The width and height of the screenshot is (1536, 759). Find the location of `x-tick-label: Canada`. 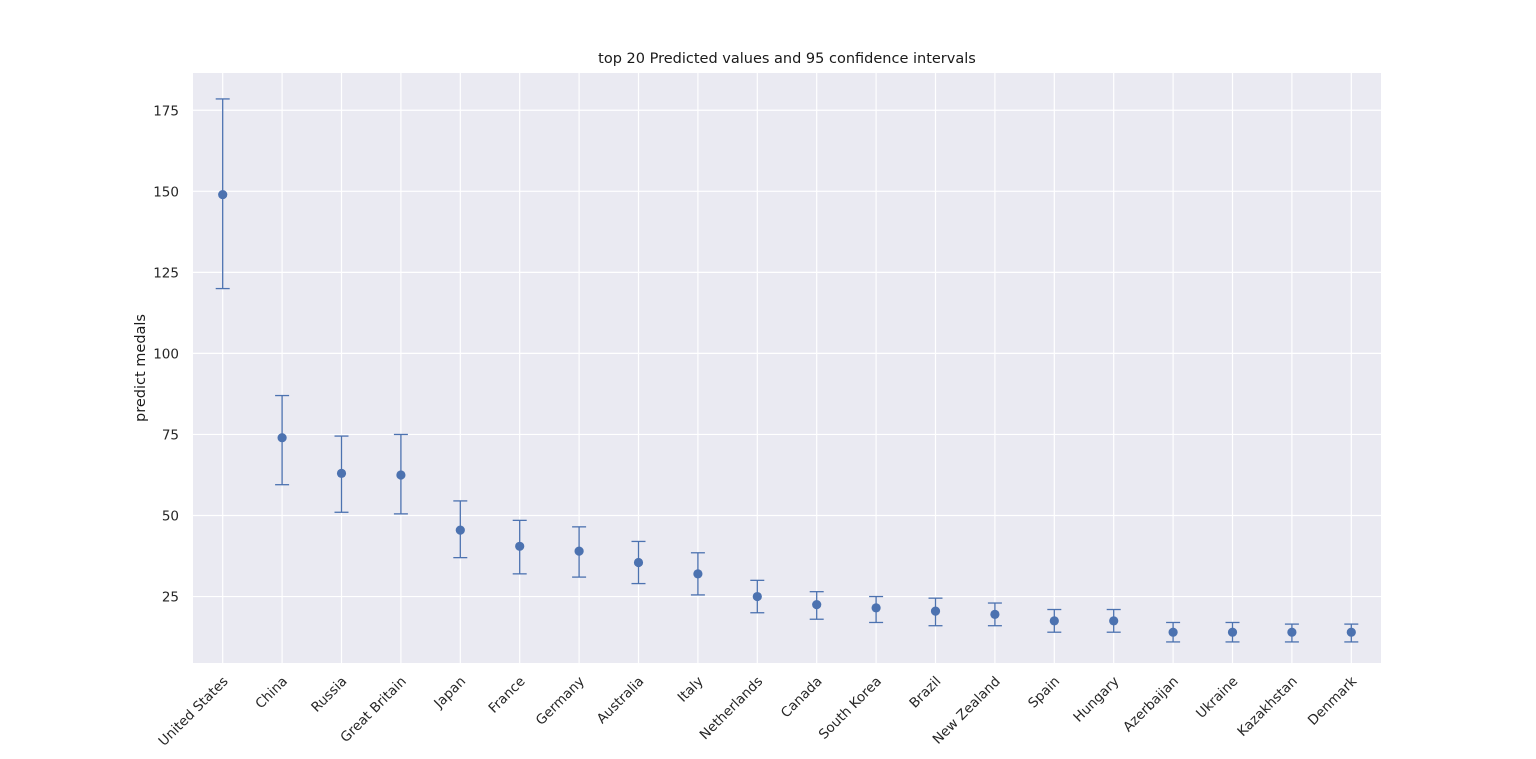

x-tick-label: Canada is located at coordinates (802, 698).